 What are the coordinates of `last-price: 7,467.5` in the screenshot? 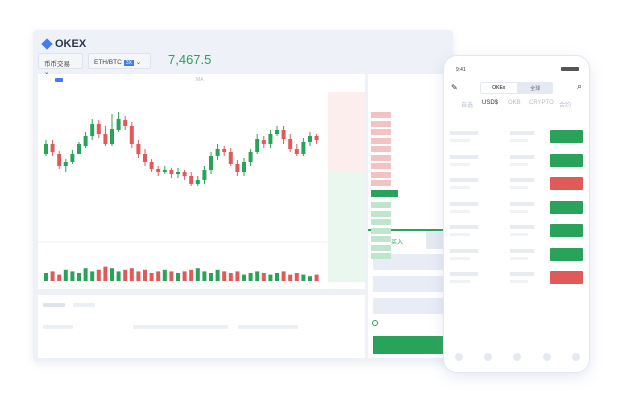 It's located at (190, 59).